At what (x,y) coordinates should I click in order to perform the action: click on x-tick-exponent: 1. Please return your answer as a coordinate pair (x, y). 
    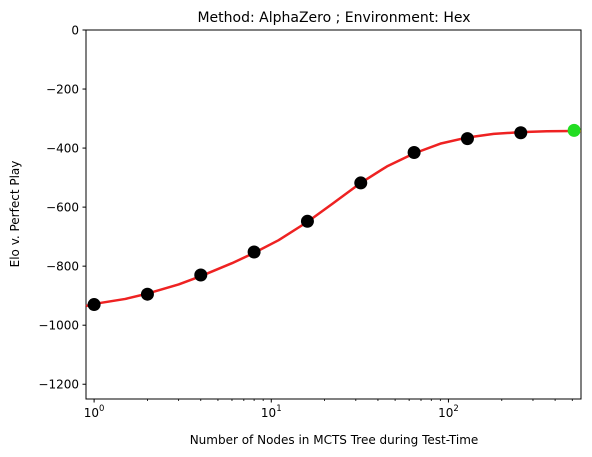
    Looking at the image, I should click on (278, 409).